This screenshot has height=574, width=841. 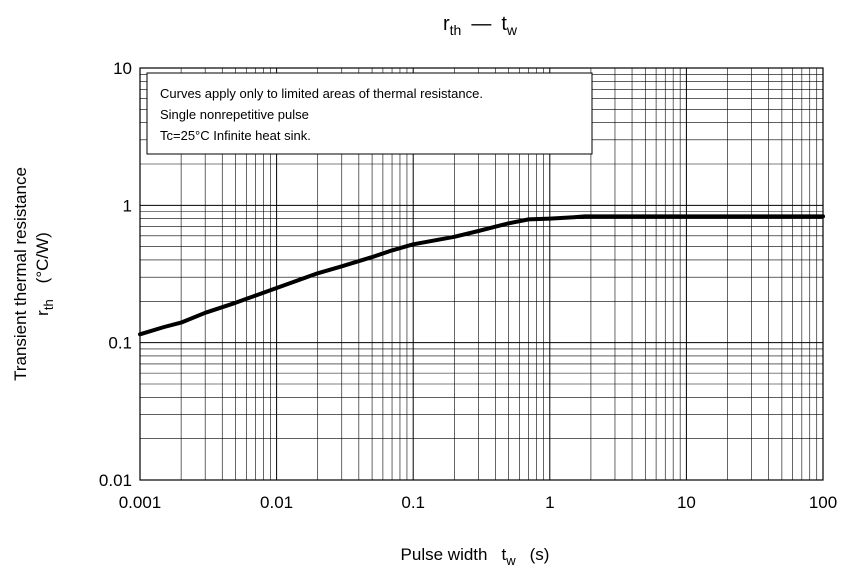 I want to click on chart-title: rth — tw, so click(x=480, y=25).